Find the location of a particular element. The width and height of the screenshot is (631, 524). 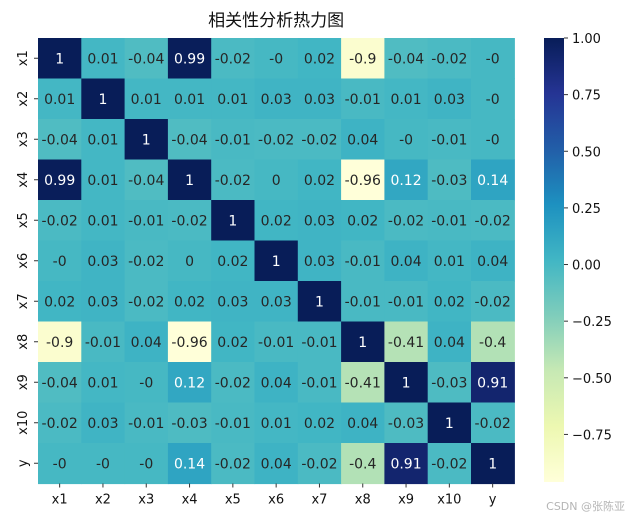

x-tick-label: y is located at coordinates (493, 500).